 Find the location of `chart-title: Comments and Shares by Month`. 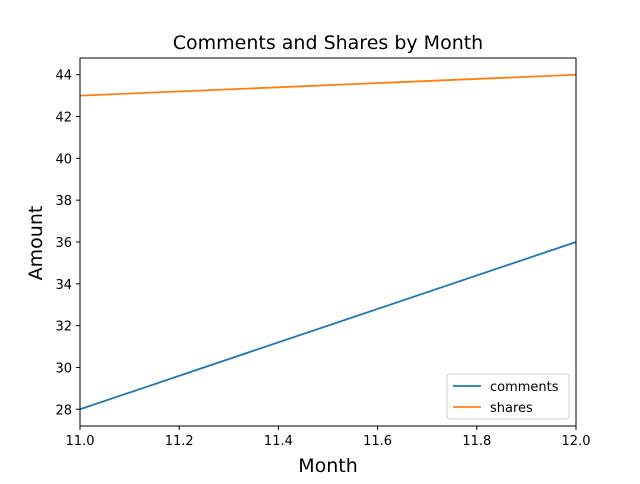

chart-title: Comments and Shares by Month is located at coordinates (328, 43).